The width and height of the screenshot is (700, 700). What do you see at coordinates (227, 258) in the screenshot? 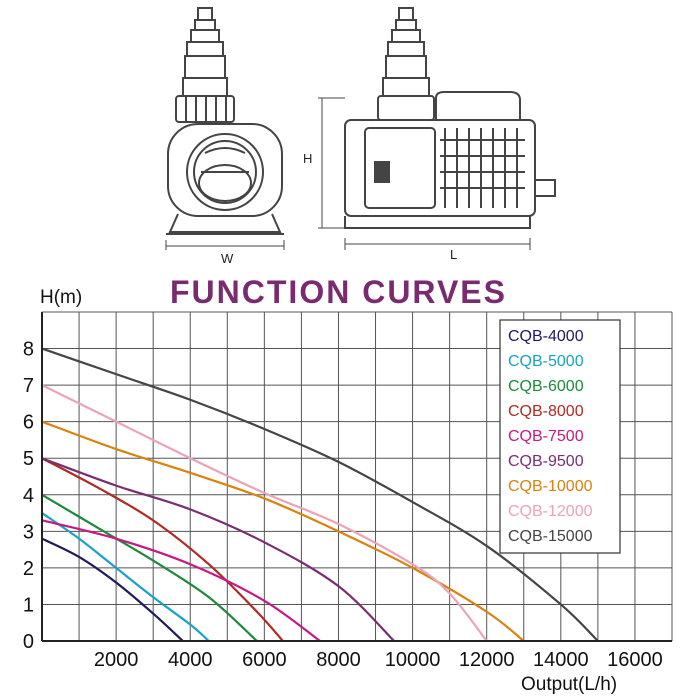
I see `width-dimension-label: W` at bounding box center [227, 258].